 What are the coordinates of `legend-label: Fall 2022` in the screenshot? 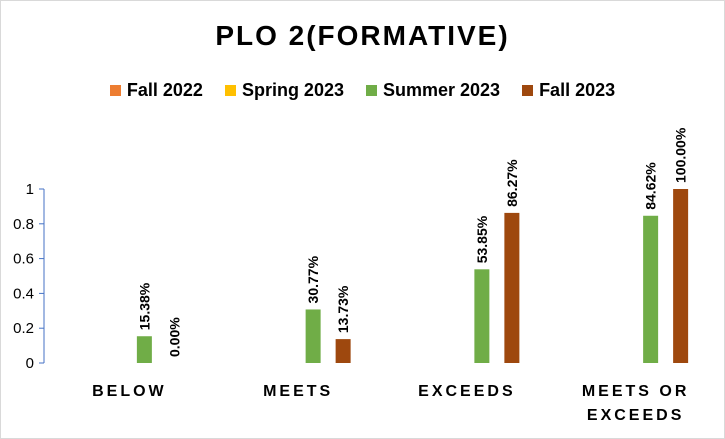 It's located at (164, 90).